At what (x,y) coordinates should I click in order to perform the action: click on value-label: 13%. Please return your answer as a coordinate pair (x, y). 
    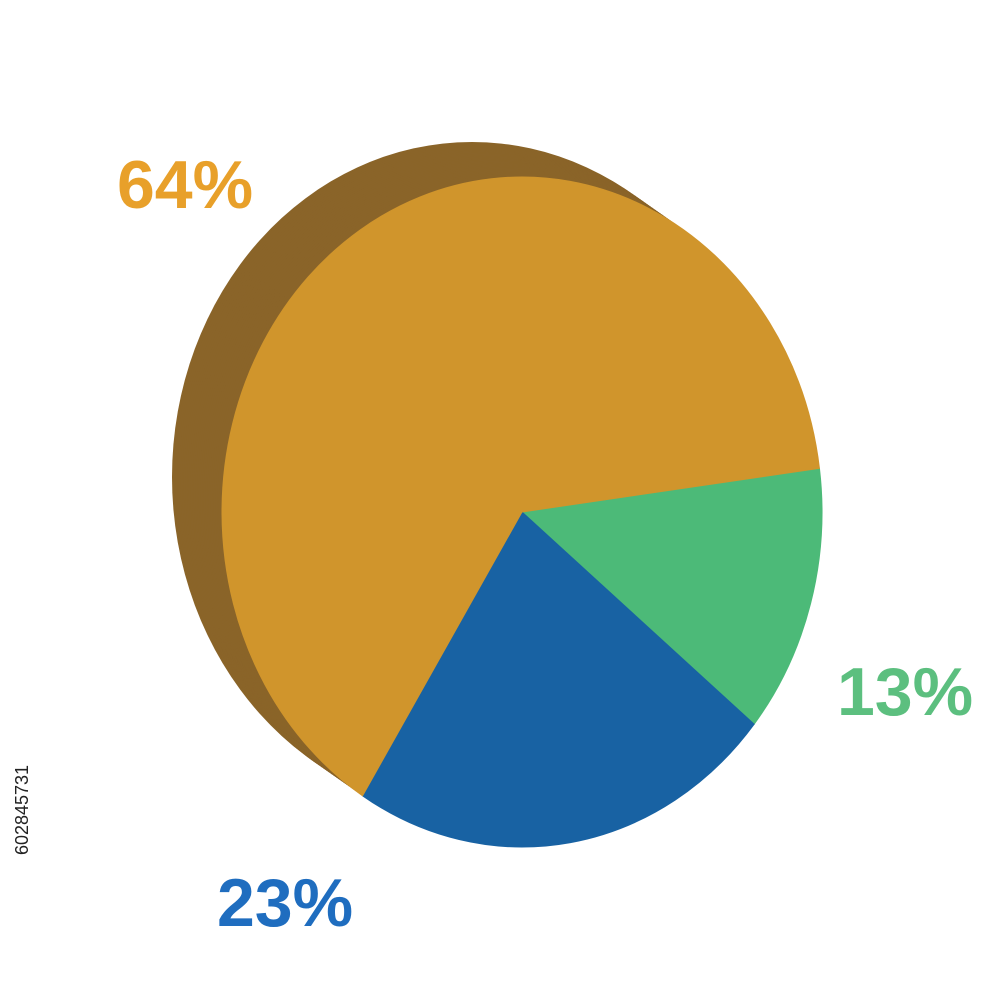
    Looking at the image, I should click on (905, 692).